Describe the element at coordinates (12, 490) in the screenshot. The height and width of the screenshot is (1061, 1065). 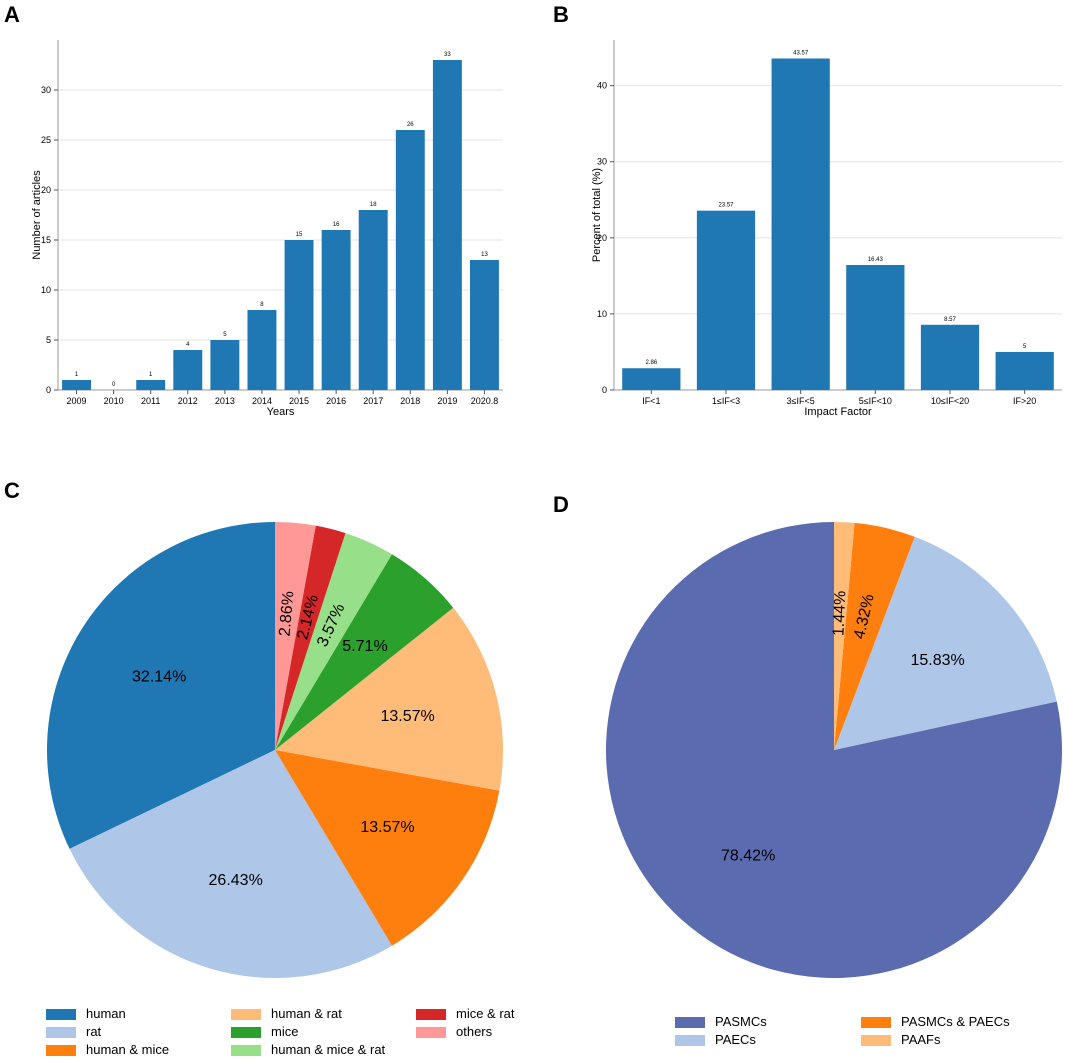
I see `panel-label-c: C` at that location.